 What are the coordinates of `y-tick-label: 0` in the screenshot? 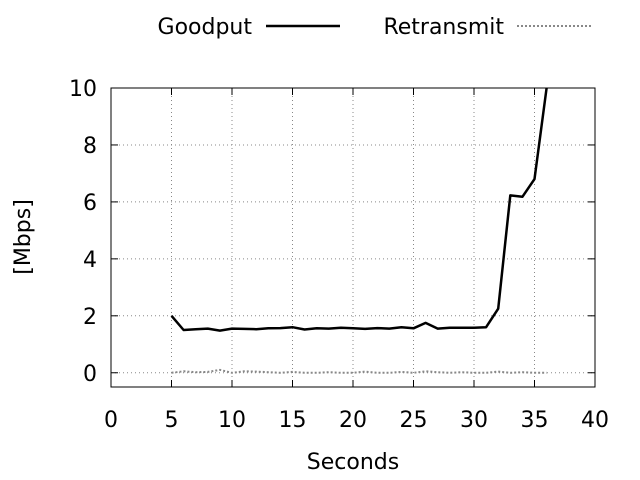 It's located at (90, 374).